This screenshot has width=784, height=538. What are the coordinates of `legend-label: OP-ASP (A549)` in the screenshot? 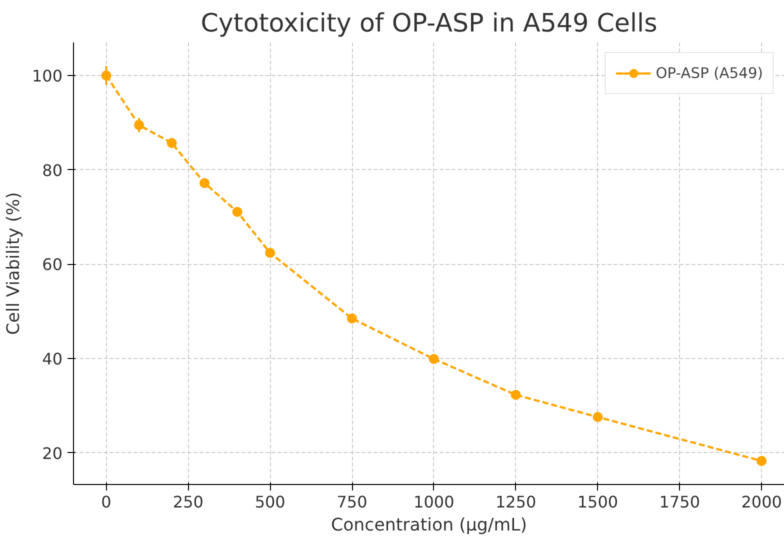 It's located at (709, 73).